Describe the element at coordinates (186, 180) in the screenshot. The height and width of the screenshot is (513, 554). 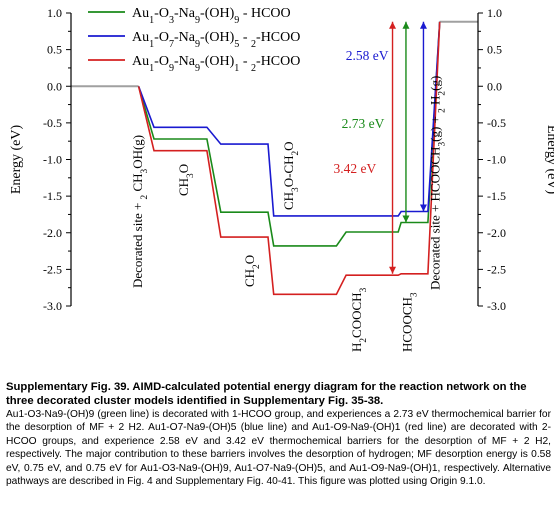
I see `state-label-1: CH3O` at that location.